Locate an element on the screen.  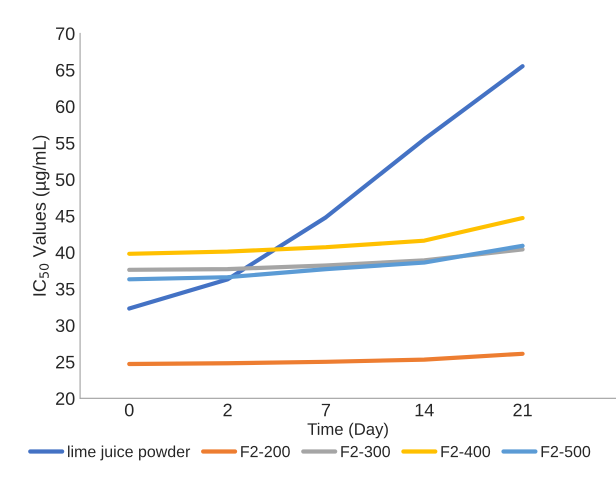
x-tick-label: 14 is located at coordinates (425, 410).